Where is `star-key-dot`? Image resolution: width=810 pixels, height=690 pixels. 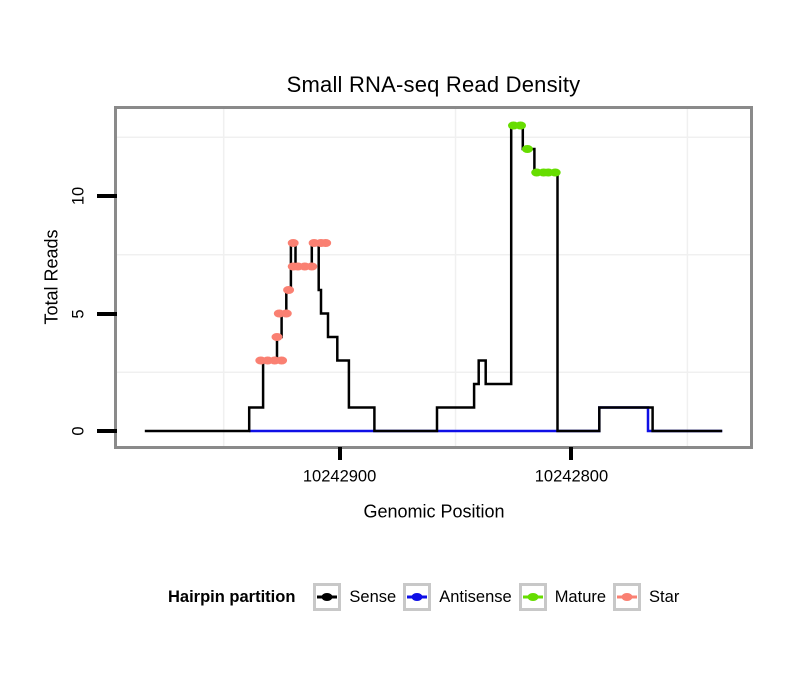 star-key-dot is located at coordinates (627, 597).